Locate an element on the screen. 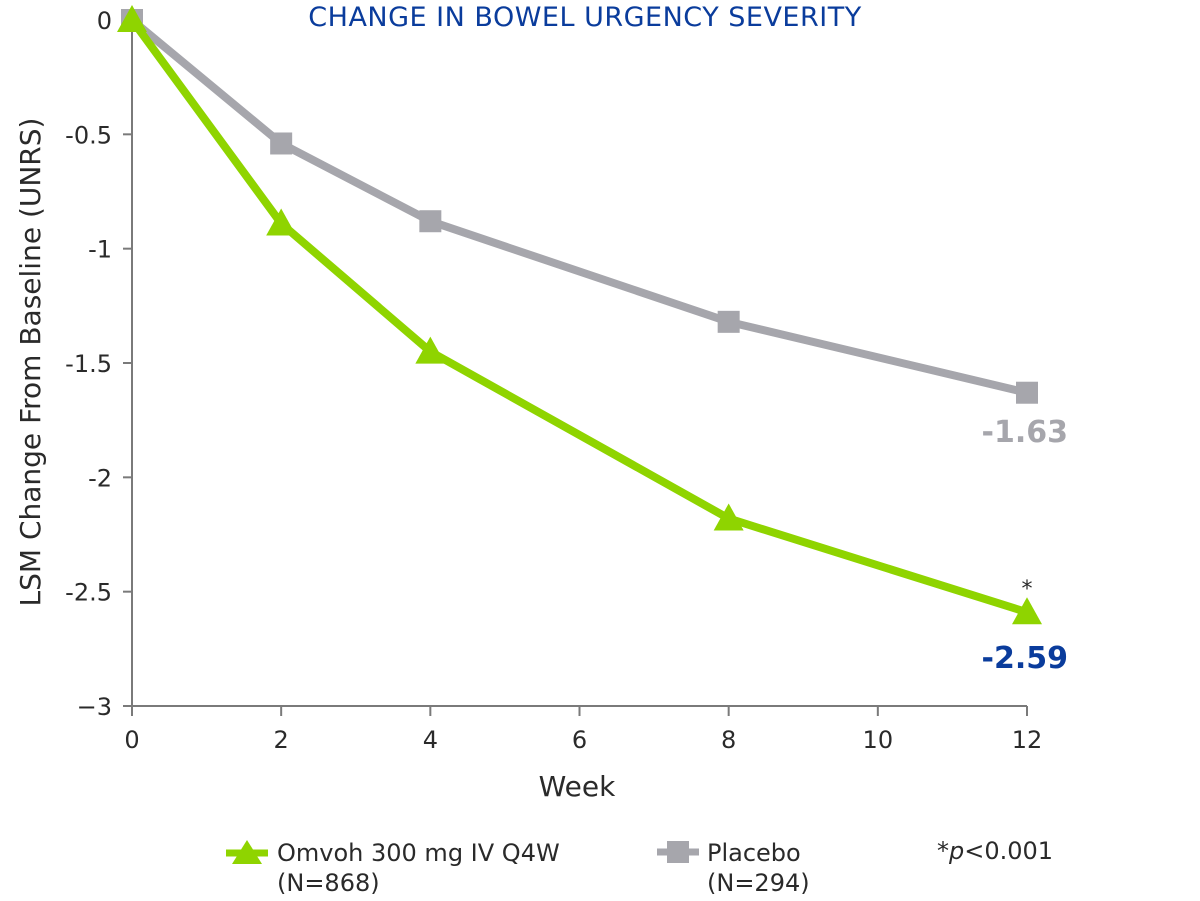  x-axis-label: Week is located at coordinates (577, 786).